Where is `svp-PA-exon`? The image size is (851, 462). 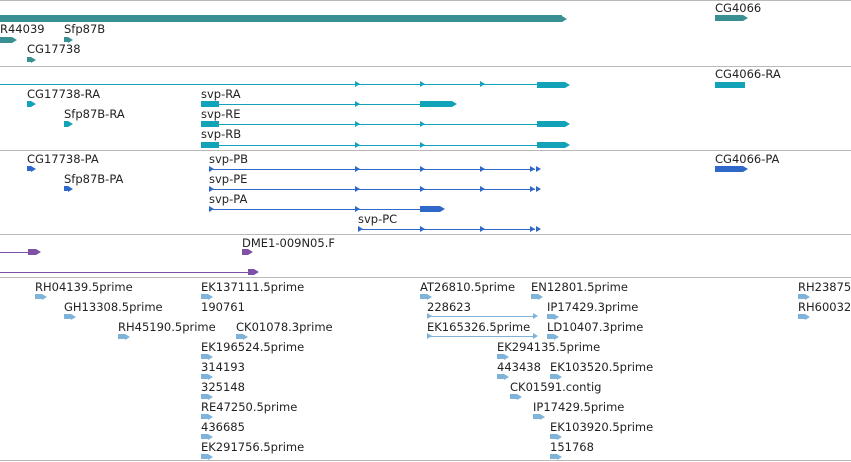
svp-PA-exon is located at coordinates (430, 209).